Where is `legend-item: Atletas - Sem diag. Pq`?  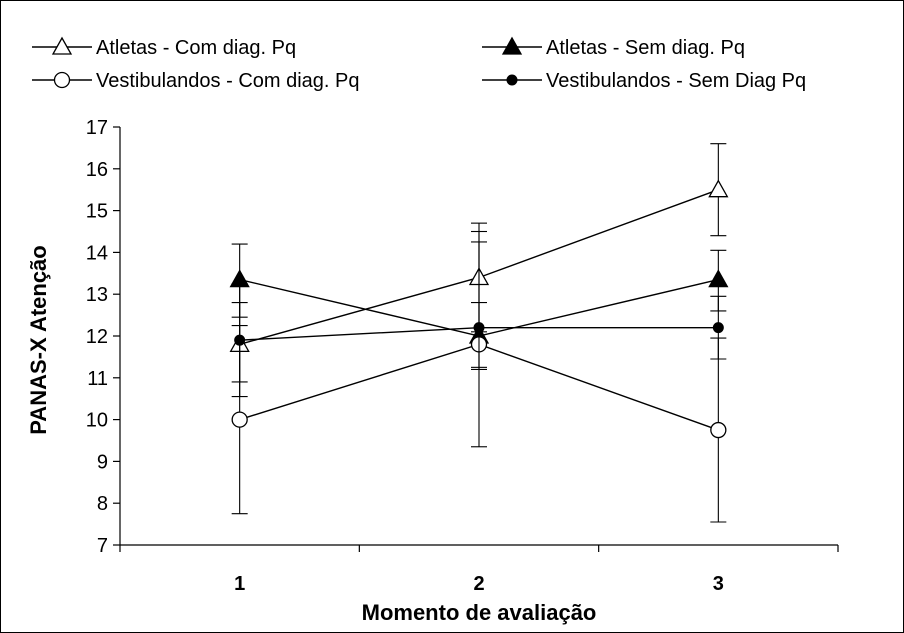 legend-item: Atletas - Sem diag. Pq is located at coordinates (613, 47).